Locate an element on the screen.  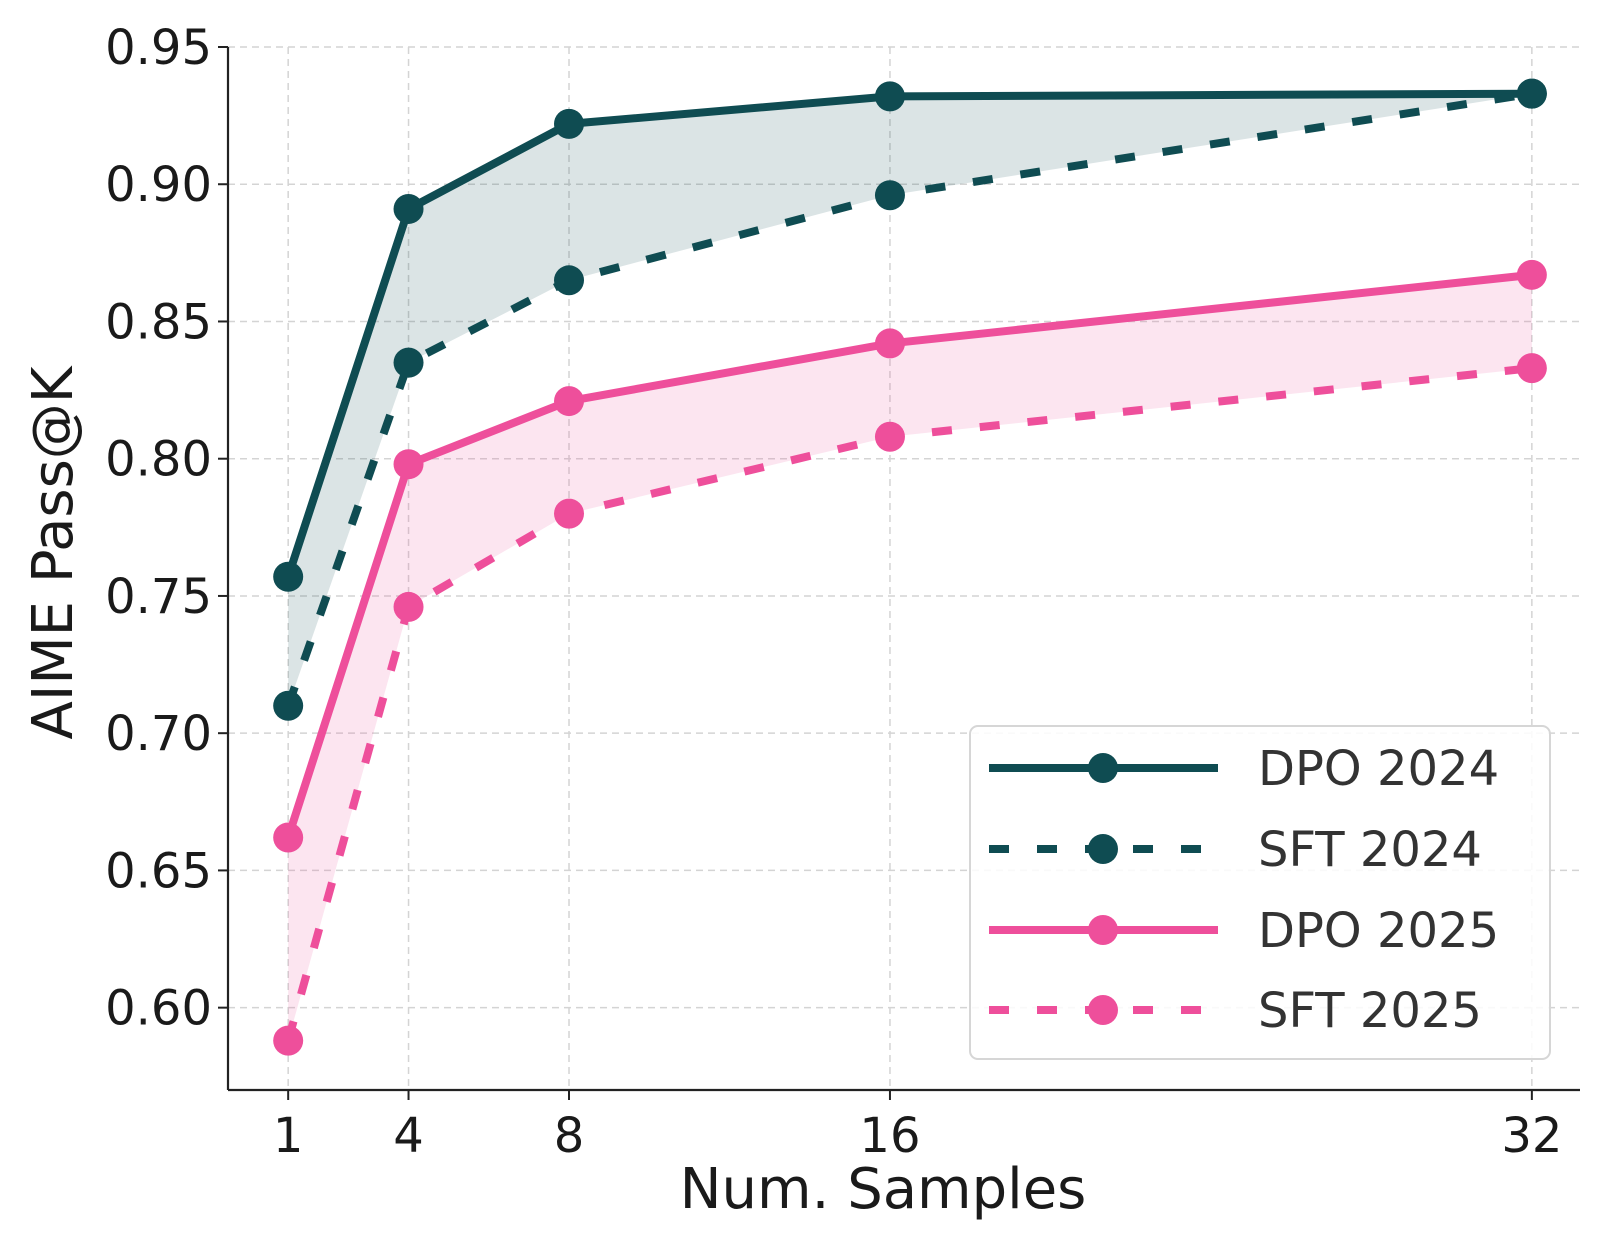
y-tick-label: 0.95 is located at coordinates (158, 48).